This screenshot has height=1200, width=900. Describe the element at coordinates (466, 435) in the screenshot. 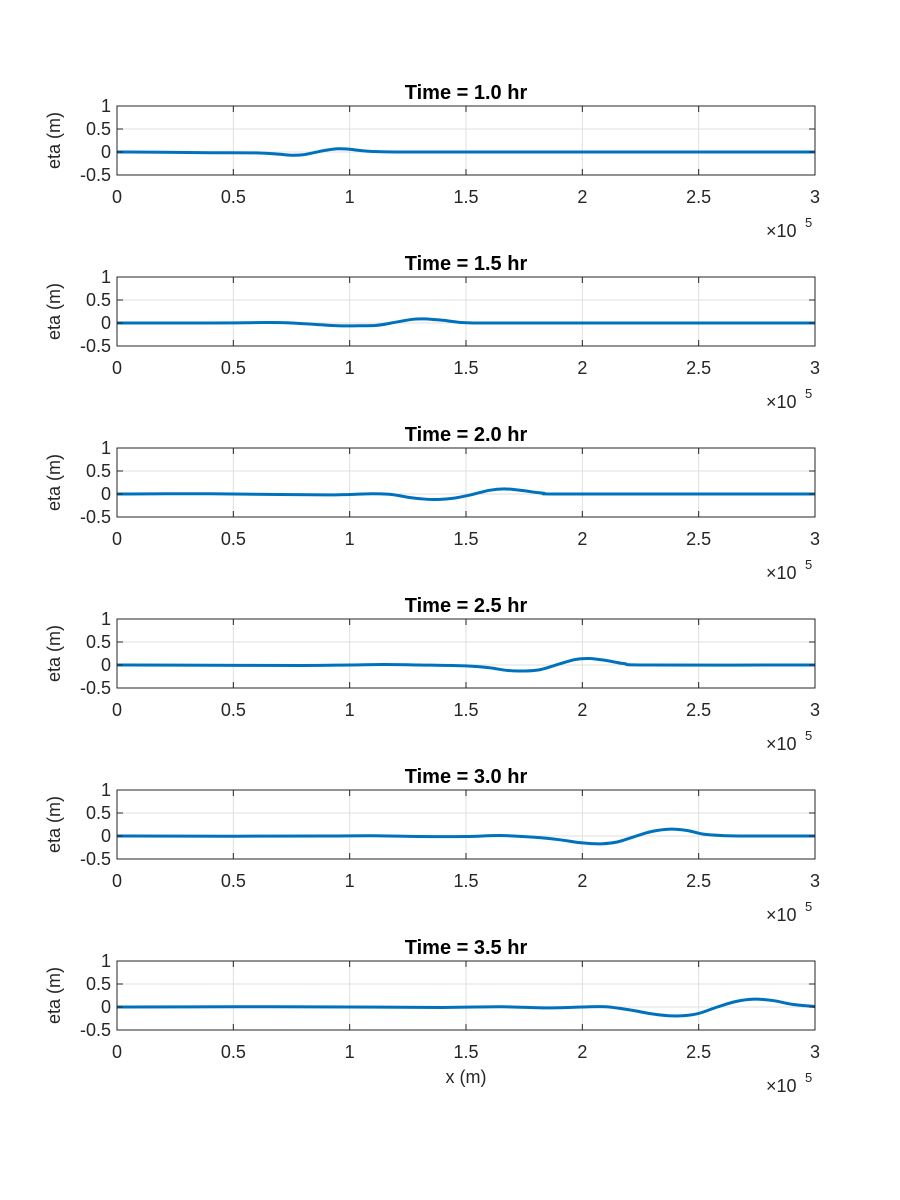

I see `subplot-title: Time = 2.0 hr` at that location.